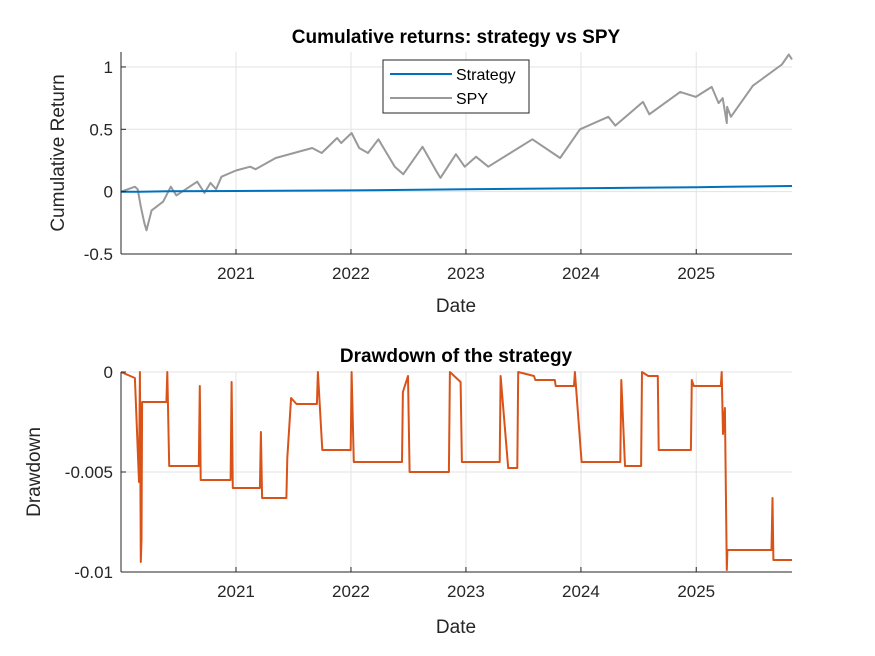  I want to click on returns-y-axis-label: Cumulative Return, so click(58, 152).